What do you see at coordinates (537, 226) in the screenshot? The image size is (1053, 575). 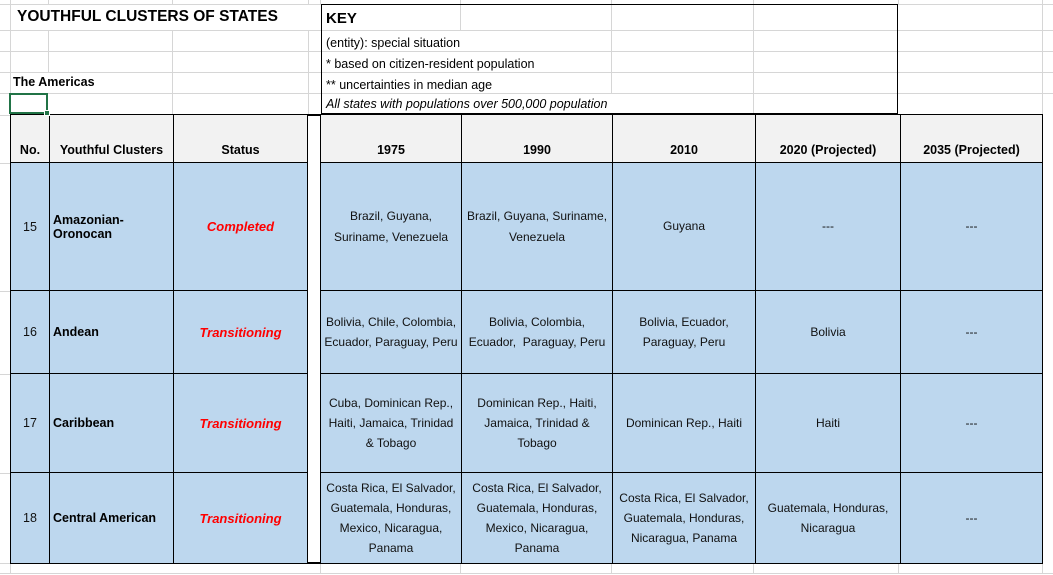 I see `cell-1990: Brazil, Guyana, Suriname, Venezuela` at bounding box center [537, 226].